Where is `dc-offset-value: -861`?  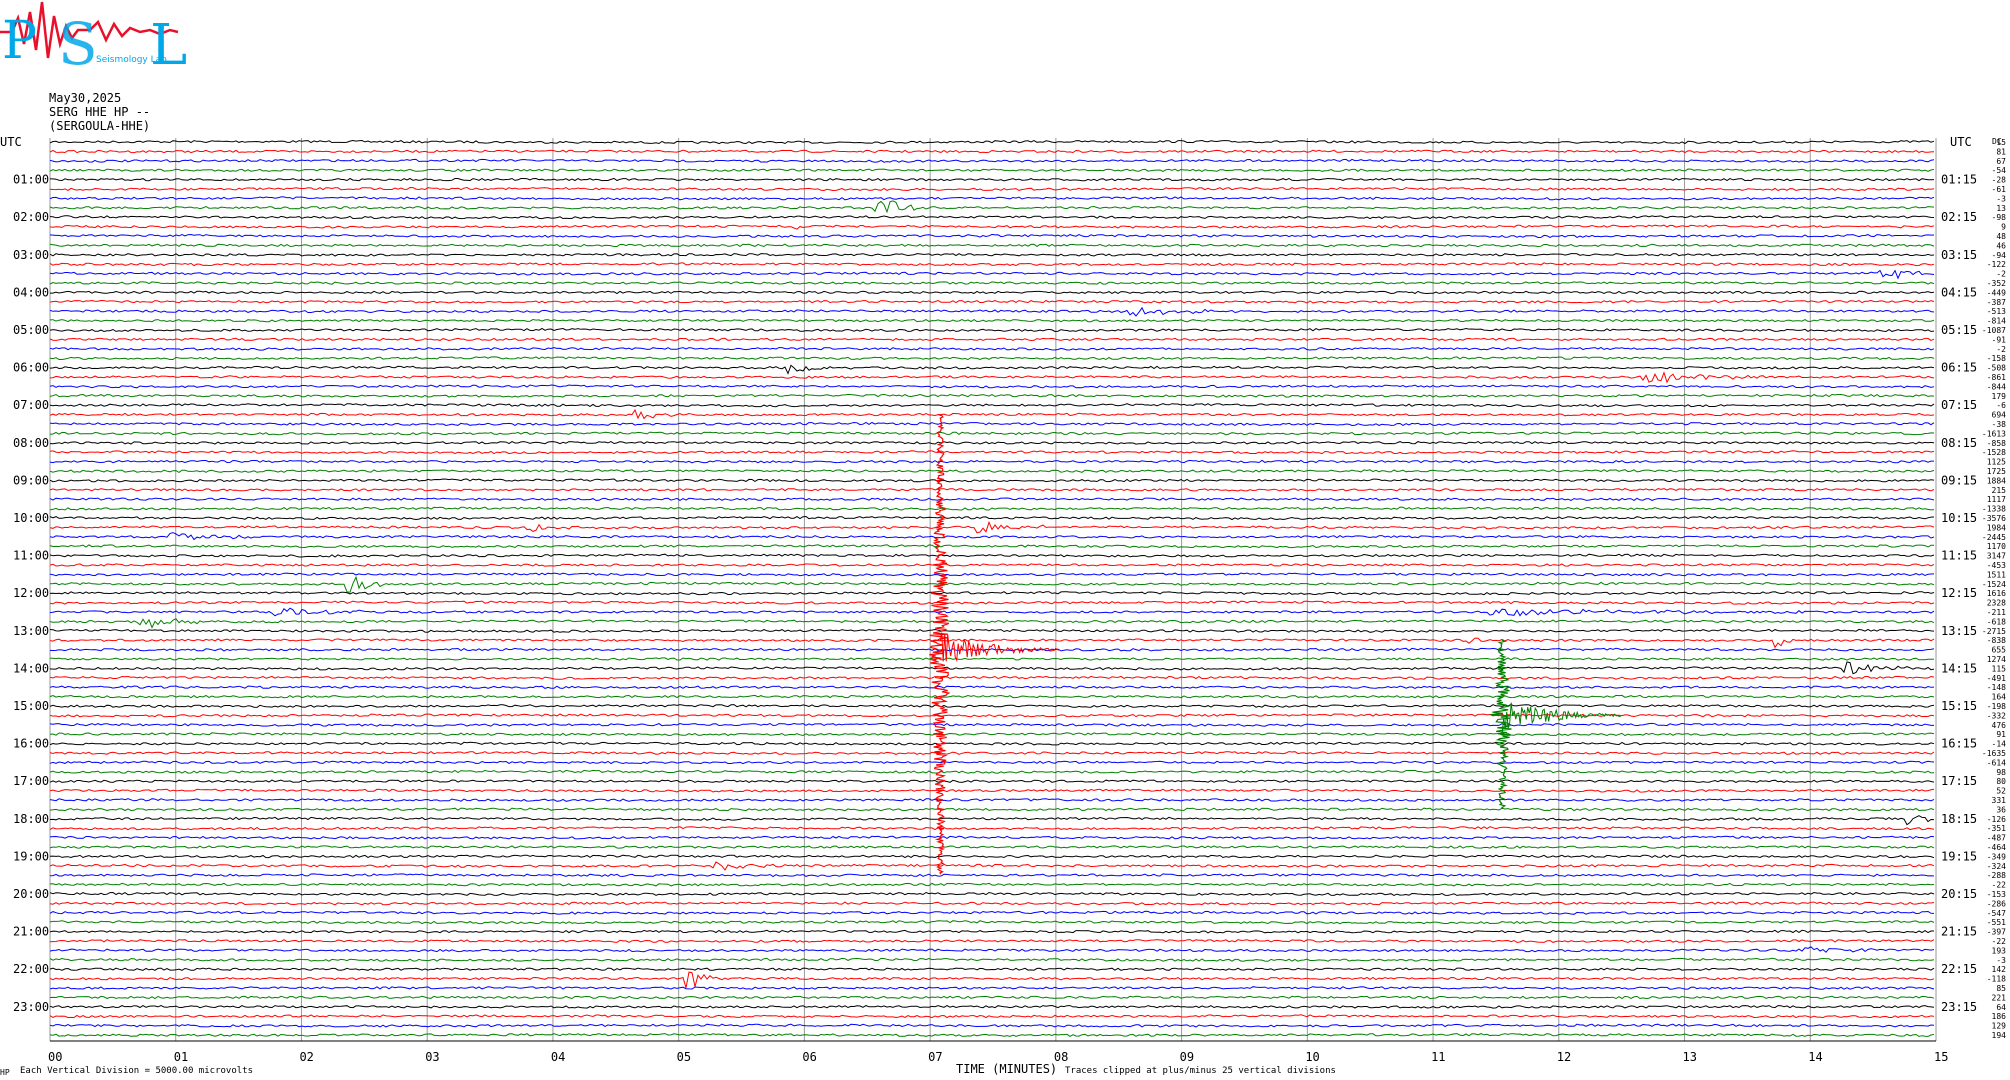
dc-offset-value: -861 is located at coordinates (1996, 377).